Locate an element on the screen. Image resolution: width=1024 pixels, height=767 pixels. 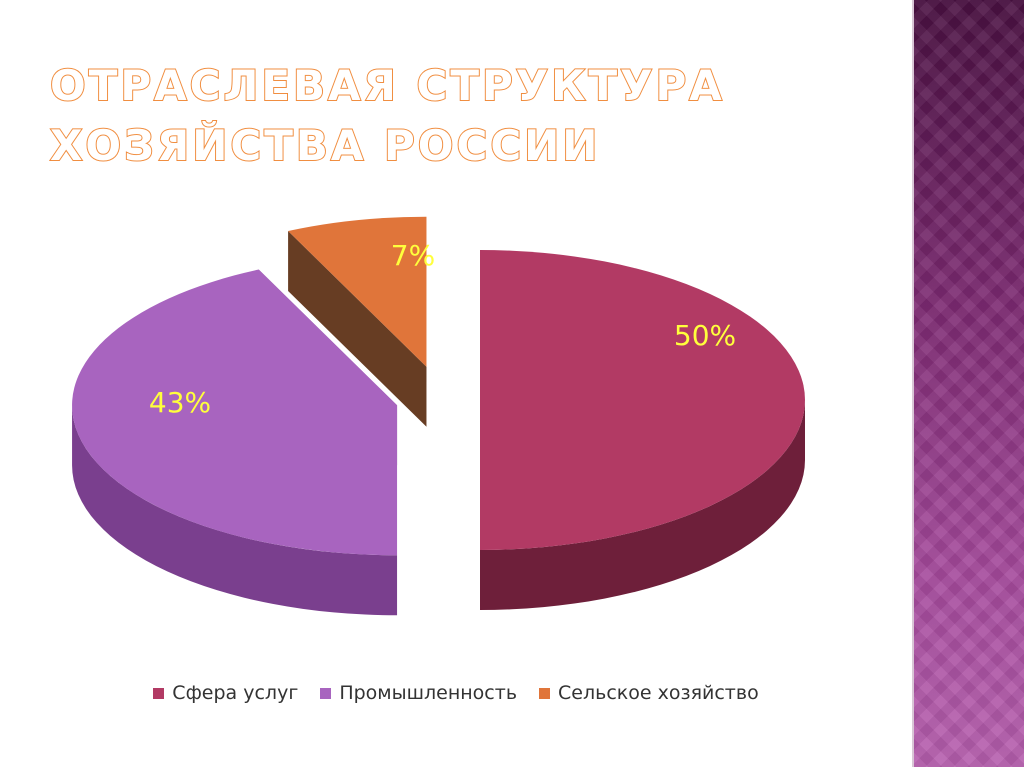
side-band-edge is located at coordinates (913, 383).